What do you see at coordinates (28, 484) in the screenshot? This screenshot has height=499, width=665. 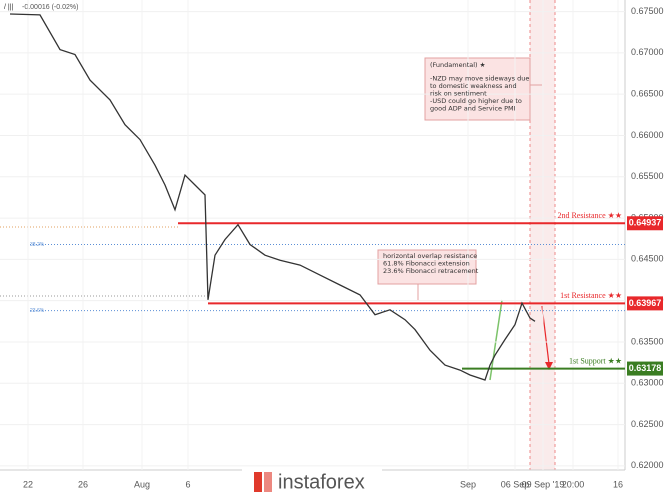 I see `x-tick-label: 22` at bounding box center [28, 484].